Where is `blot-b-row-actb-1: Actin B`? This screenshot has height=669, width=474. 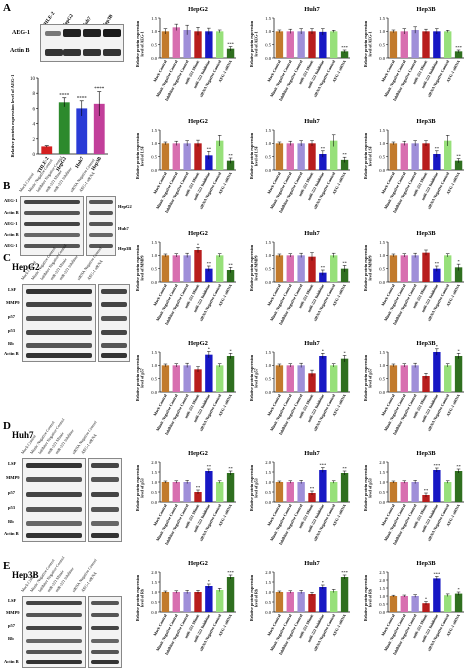 blot-b-row-actb-1: Actin B is located at coordinates (11, 212).